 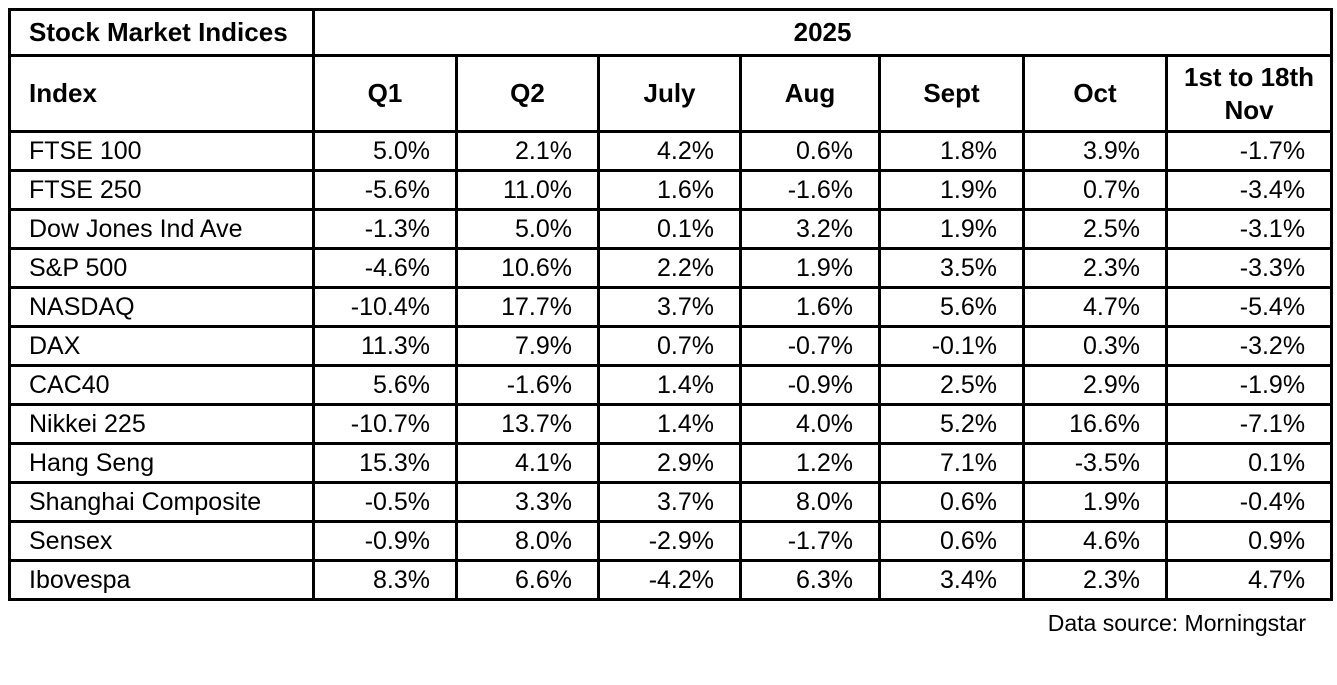 What do you see at coordinates (161, 151) in the screenshot?
I see `index-cell: FTSE 100` at bounding box center [161, 151].